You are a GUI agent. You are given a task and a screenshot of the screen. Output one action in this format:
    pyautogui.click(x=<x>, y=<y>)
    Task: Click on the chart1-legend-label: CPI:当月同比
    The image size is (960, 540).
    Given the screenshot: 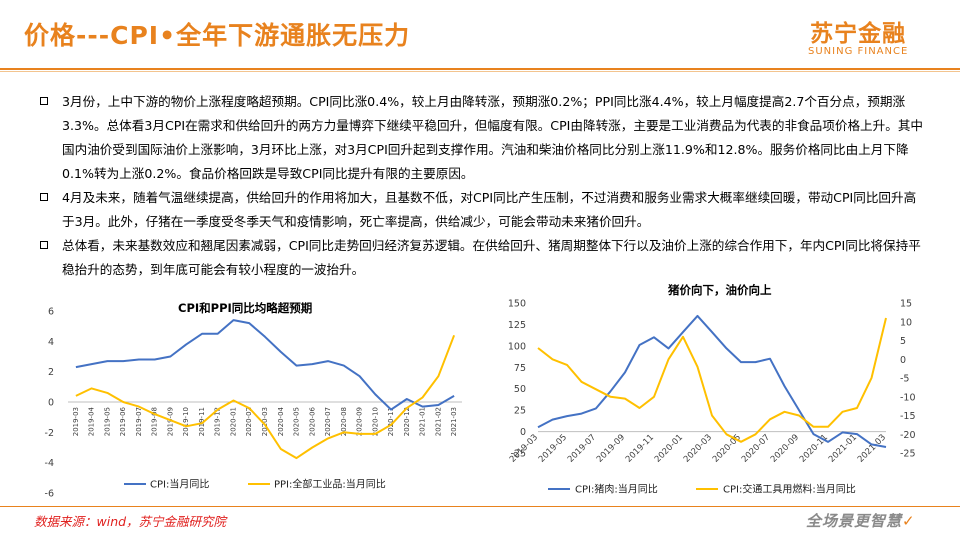 What is the action you would take?
    pyautogui.click(x=179, y=484)
    